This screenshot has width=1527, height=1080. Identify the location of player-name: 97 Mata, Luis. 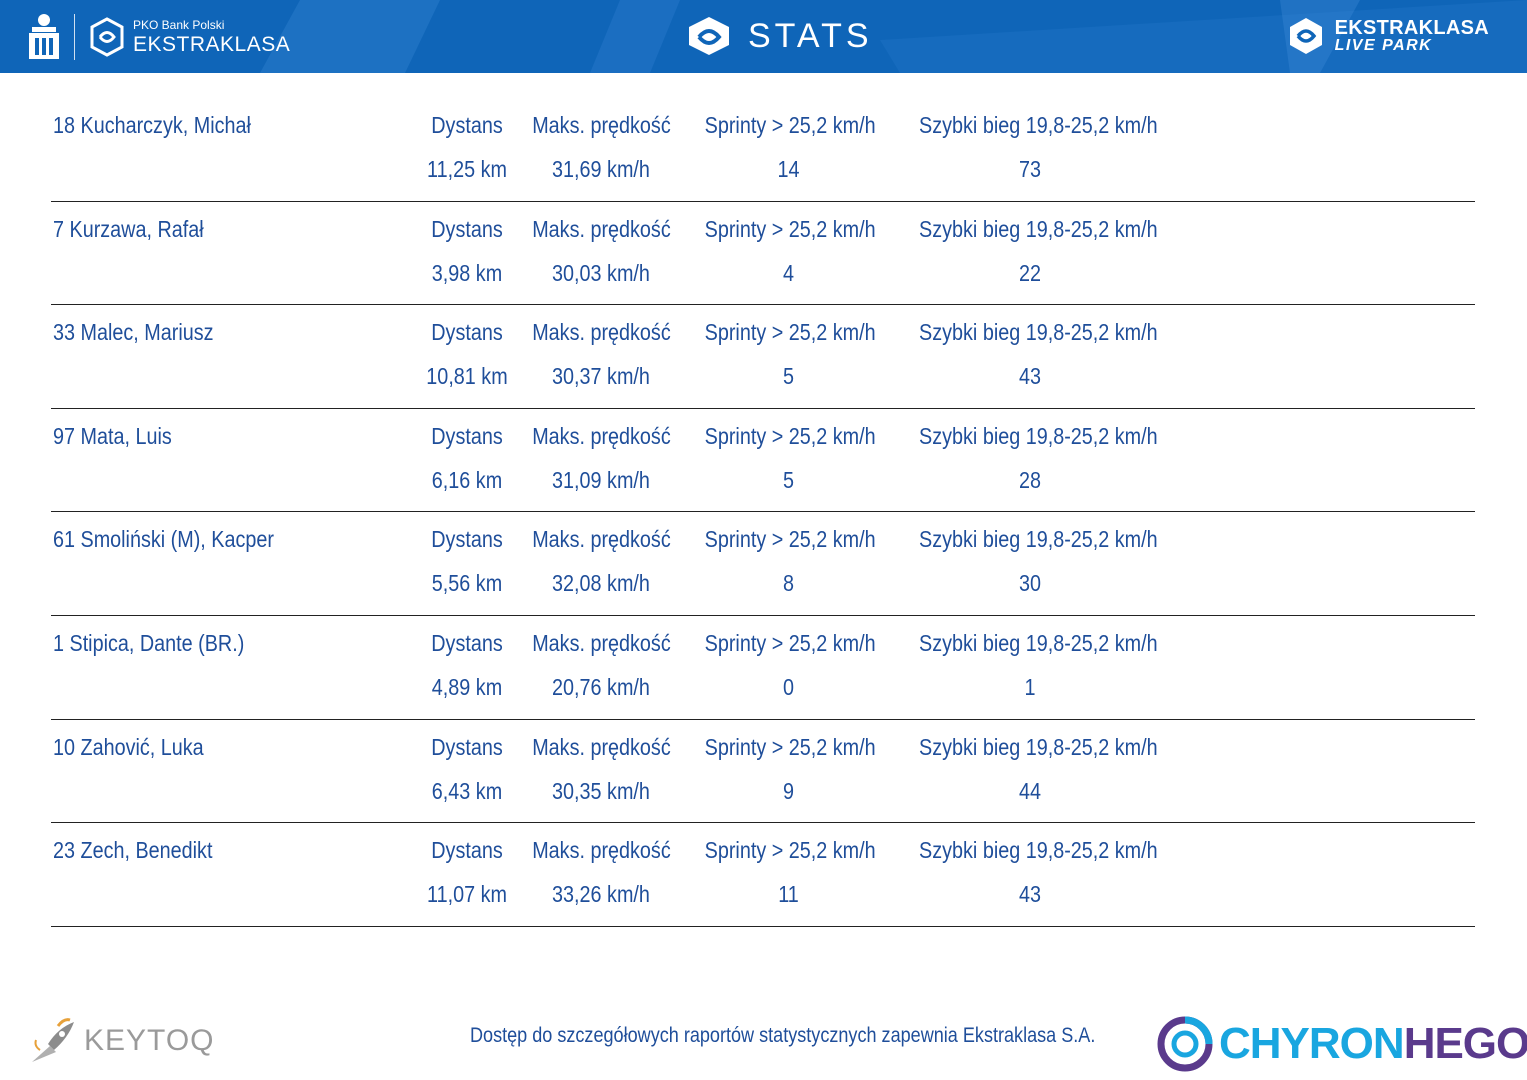
(112, 435).